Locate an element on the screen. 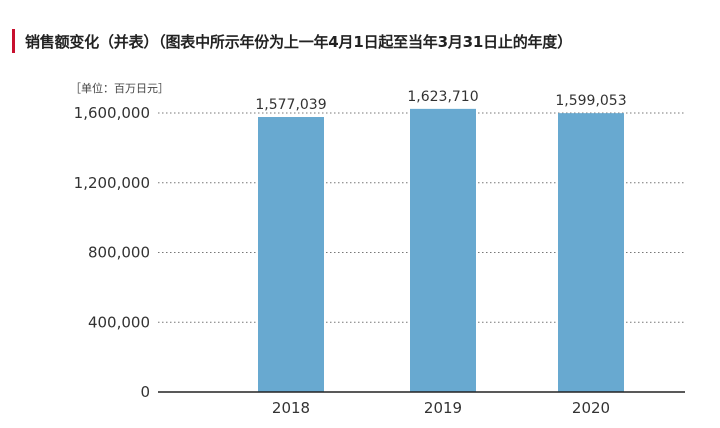 This screenshot has height=428, width=720. y-tick-label: 1,600,000 is located at coordinates (112, 113).